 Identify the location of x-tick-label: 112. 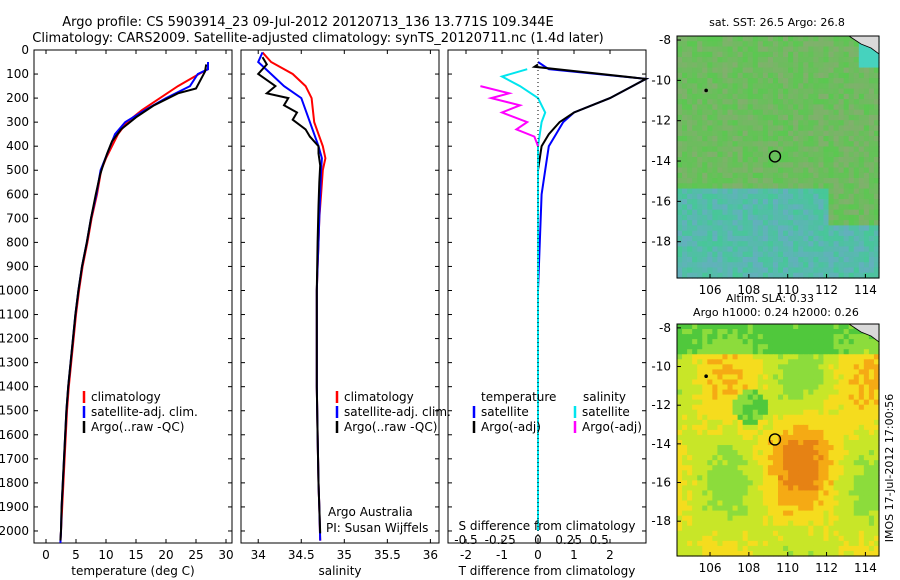
(826, 290).